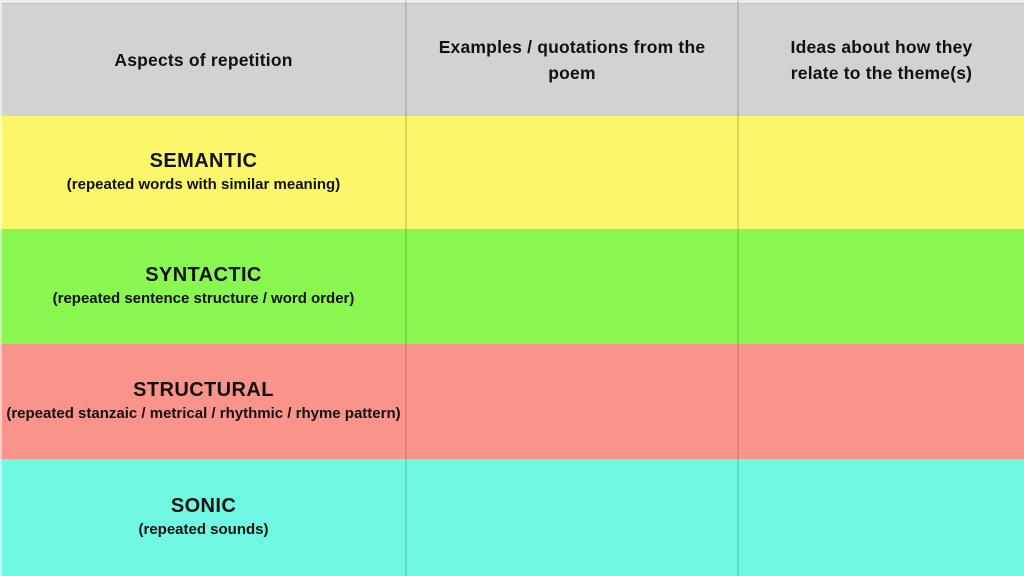 The width and height of the screenshot is (1024, 576). Describe the element at coordinates (203, 184) in the screenshot. I see `row-subtitle: (repeated words with similar meaning)` at that location.